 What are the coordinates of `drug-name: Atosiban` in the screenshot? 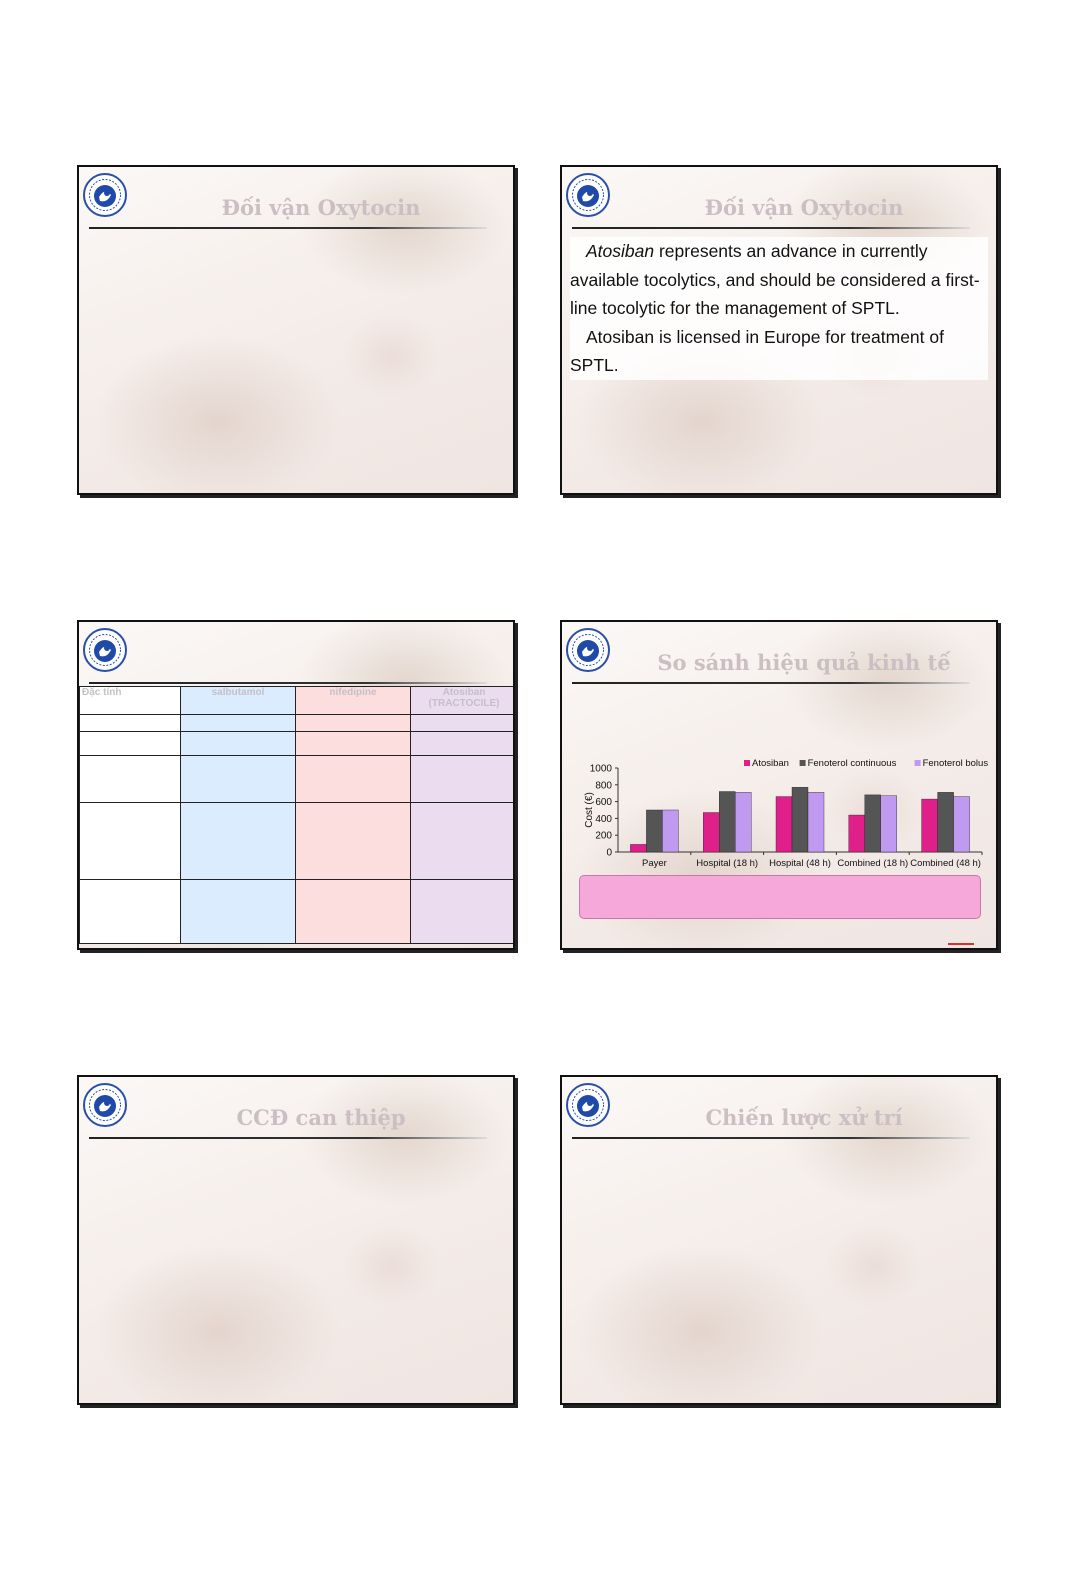 It's located at (620, 251).